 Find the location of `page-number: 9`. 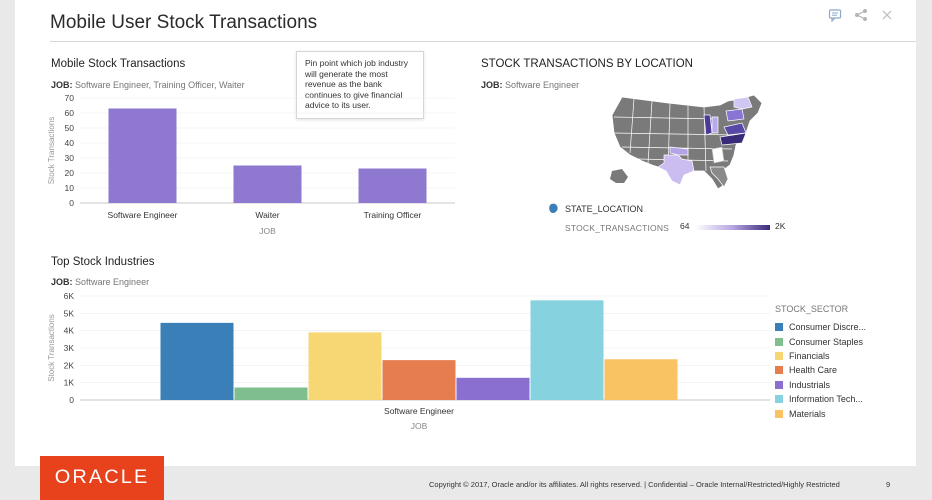

page-number: 9 is located at coordinates (888, 484).